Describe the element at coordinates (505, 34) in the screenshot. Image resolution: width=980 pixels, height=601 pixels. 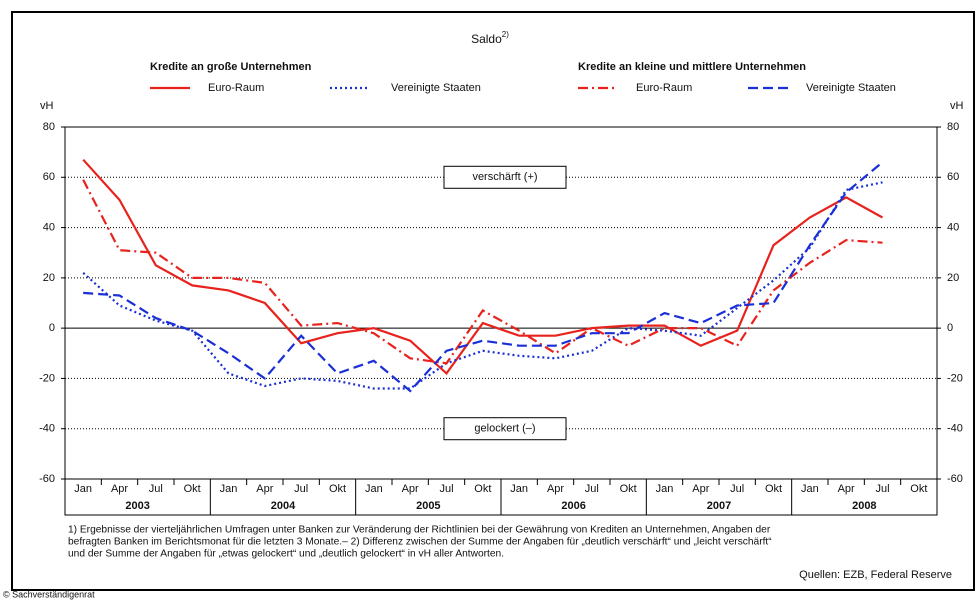
I see `title-note: 2)` at that location.